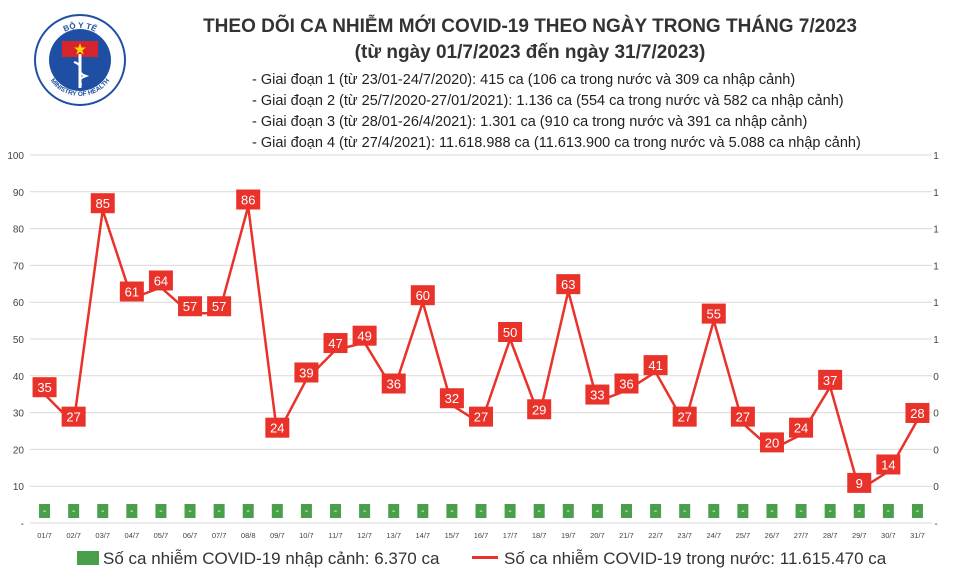  Describe the element at coordinates (219, 535) in the screenshot. I see `x-tick-label: 07/7` at that location.